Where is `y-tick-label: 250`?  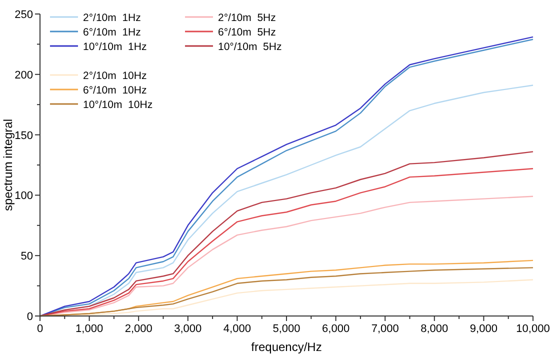 y-tick-label: 250 is located at coordinates (23, 15).